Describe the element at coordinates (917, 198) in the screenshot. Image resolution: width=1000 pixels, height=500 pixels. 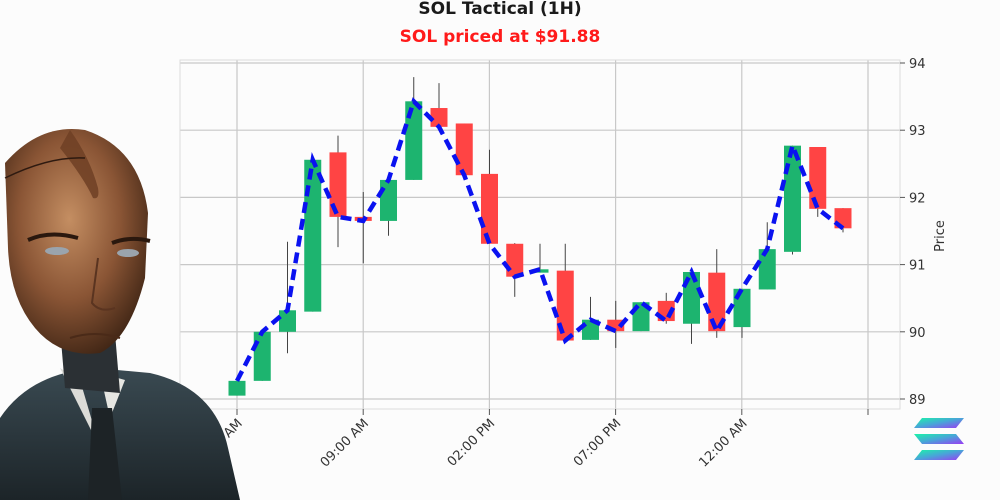
I see `y-tick-label: 92` at that location.